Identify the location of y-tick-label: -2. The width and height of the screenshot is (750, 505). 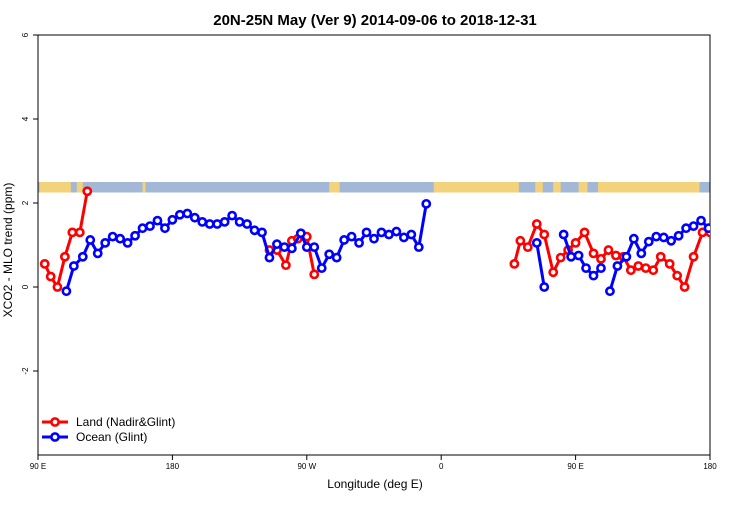
(25, 371).